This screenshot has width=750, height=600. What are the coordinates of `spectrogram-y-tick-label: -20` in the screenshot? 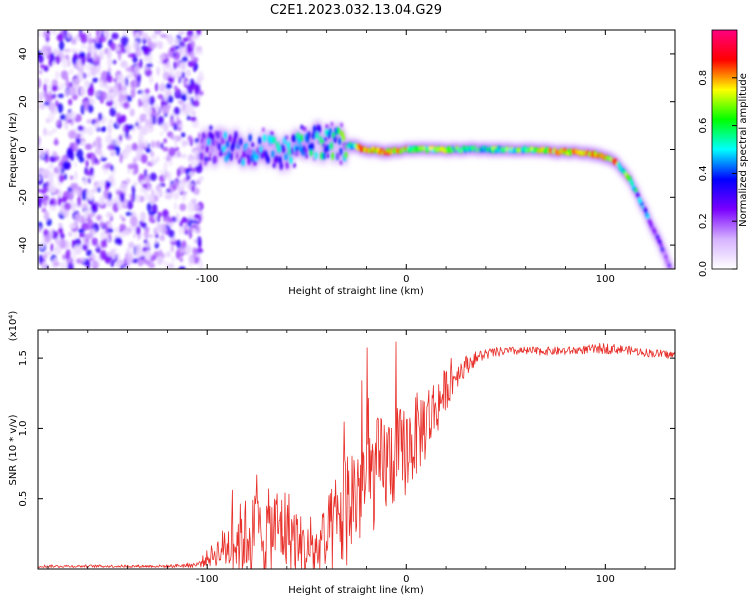 It's located at (23, 197).